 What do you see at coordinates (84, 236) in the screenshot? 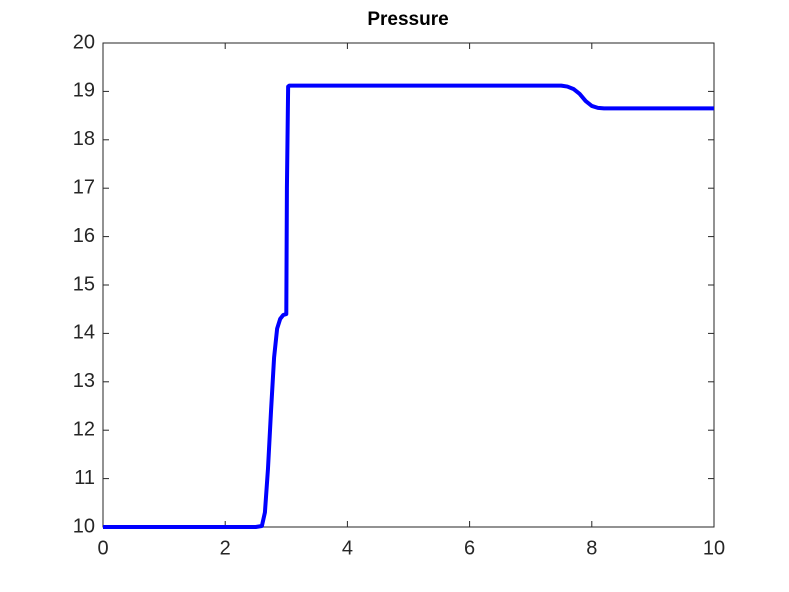
I see `y-tick-label: 16` at bounding box center [84, 236].